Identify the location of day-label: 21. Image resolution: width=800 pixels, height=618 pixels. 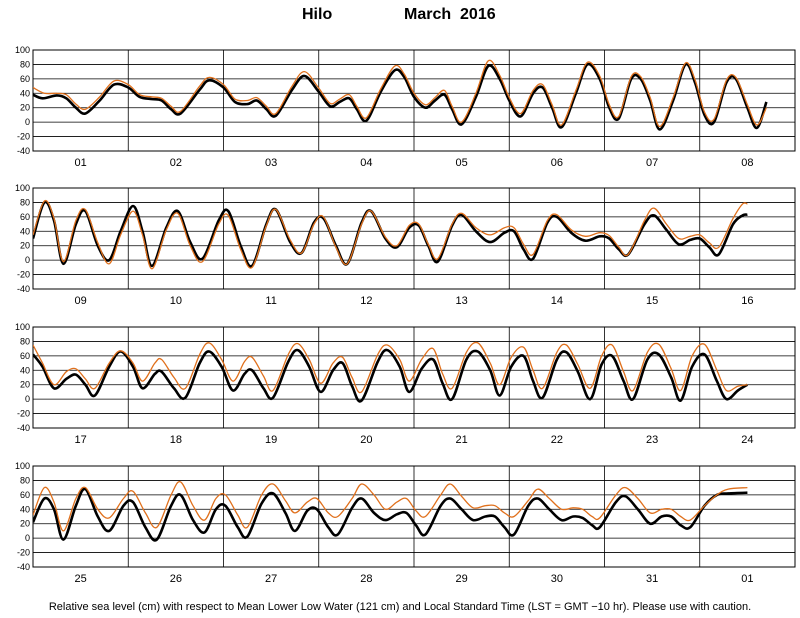
(462, 440).